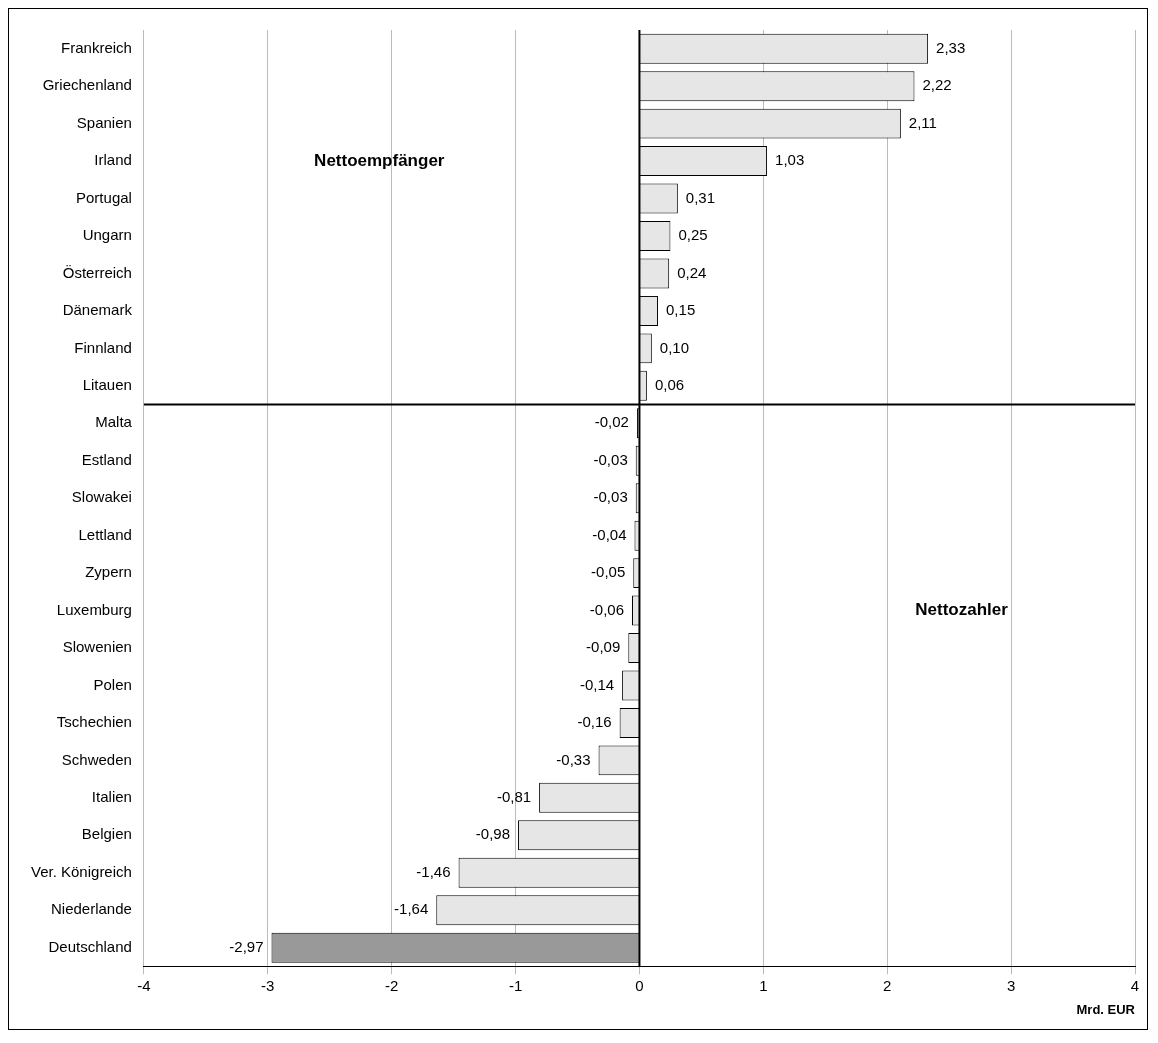 Image resolution: width=1158 pixels, height=1043 pixels. Describe the element at coordinates (96, 47) in the screenshot. I see `y-tick-label: Frankreich` at that location.